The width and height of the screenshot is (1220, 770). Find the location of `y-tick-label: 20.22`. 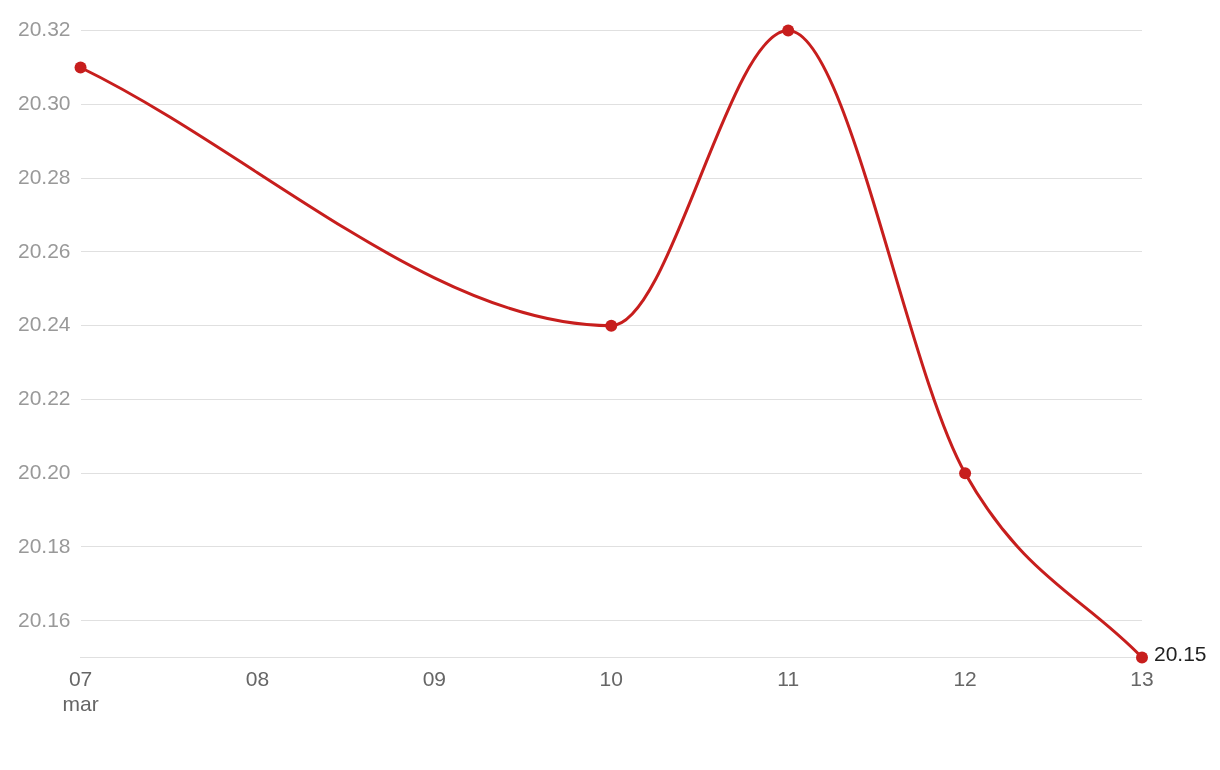

y-tick-label: 20.22 is located at coordinates (44, 398).